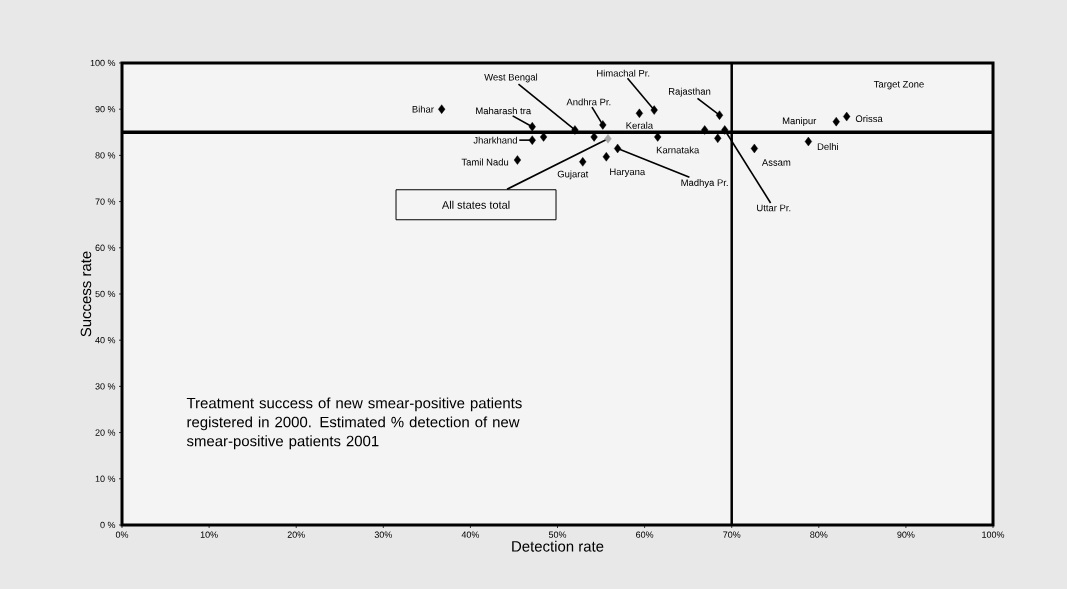 Image resolution: width=1067 pixels, height=589 pixels. I want to click on x-tick-label: 70%, so click(732, 534).